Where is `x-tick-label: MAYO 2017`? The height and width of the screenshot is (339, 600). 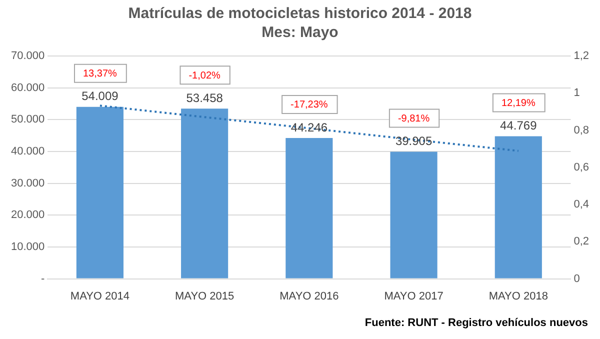 x-tick-label: MAYO 2017 is located at coordinates (414, 296).